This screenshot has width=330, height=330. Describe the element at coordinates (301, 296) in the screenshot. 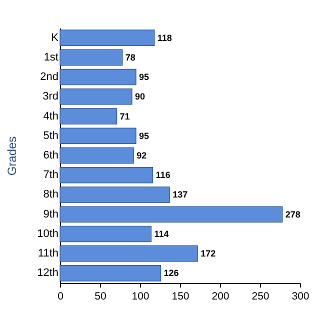

I see `x-tick-label: 300` at that location.